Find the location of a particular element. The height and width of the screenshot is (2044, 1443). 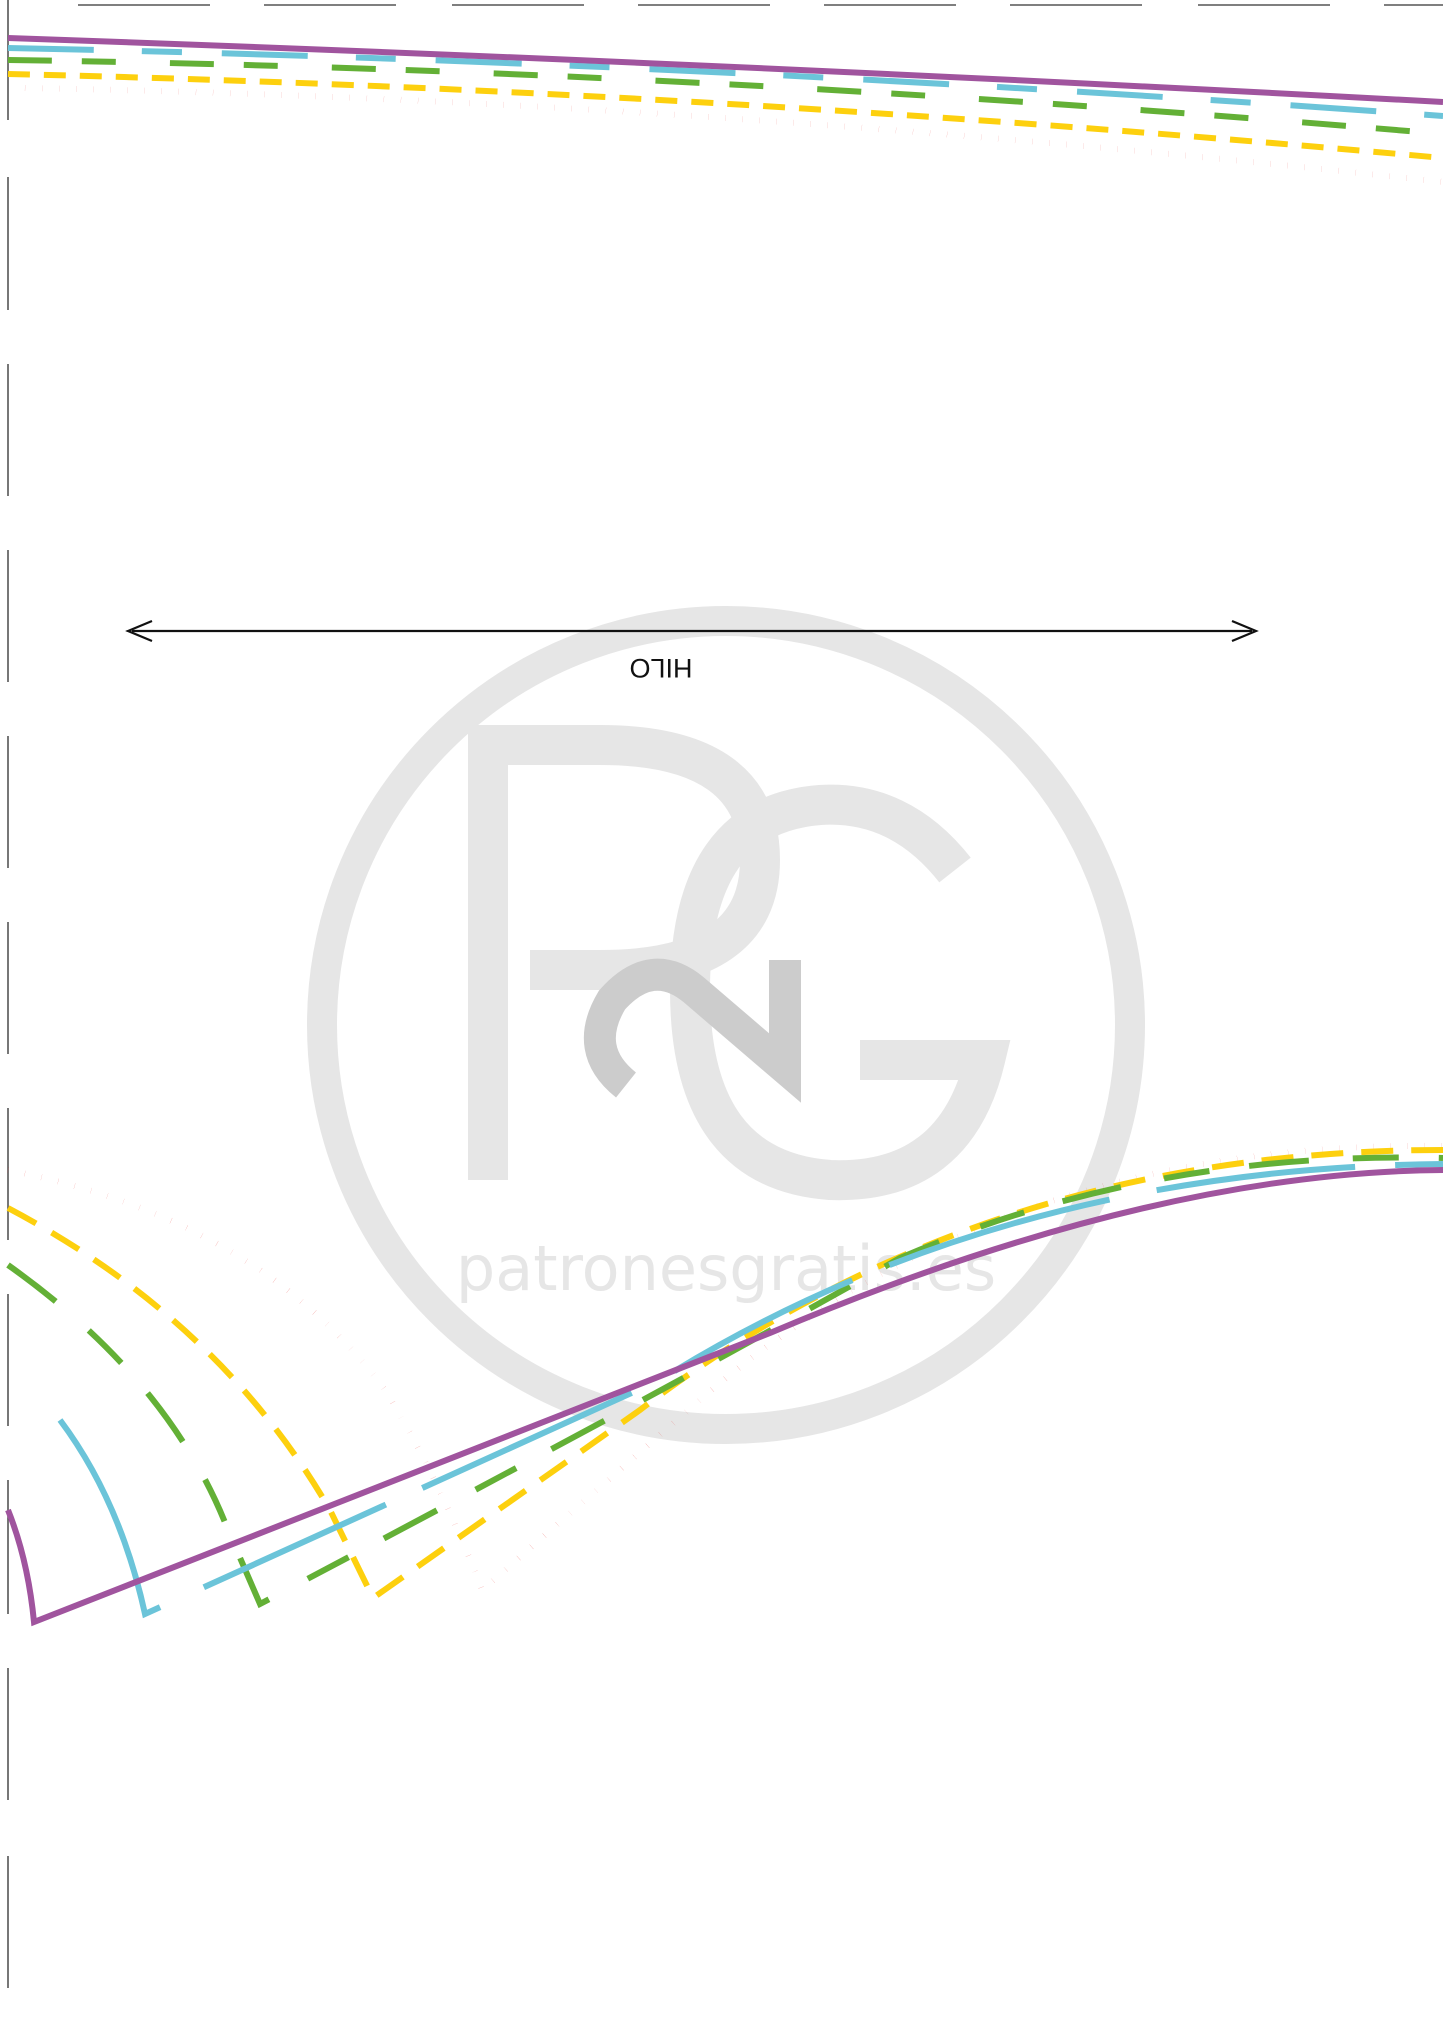

watermark-text: patronesgratis.es is located at coordinates (726, 1268).